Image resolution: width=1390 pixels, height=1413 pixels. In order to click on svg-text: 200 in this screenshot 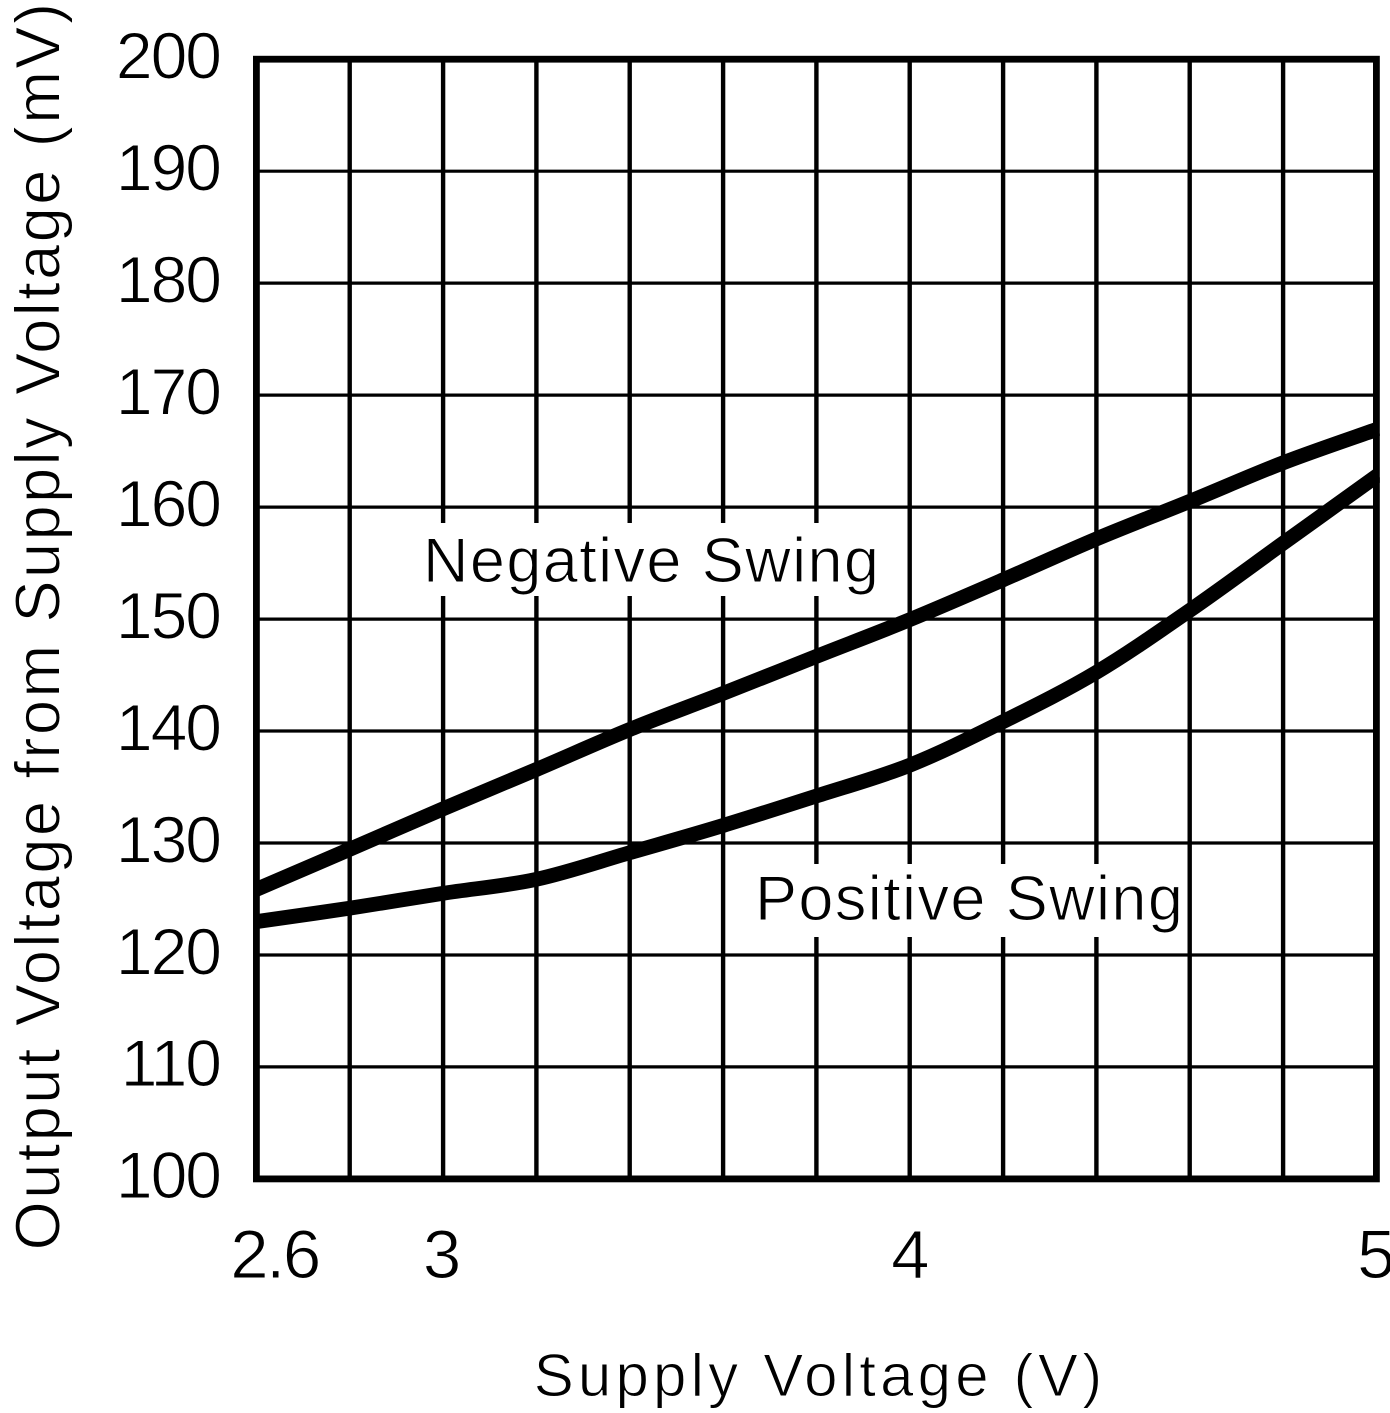, I will do `click(168, 56)`.